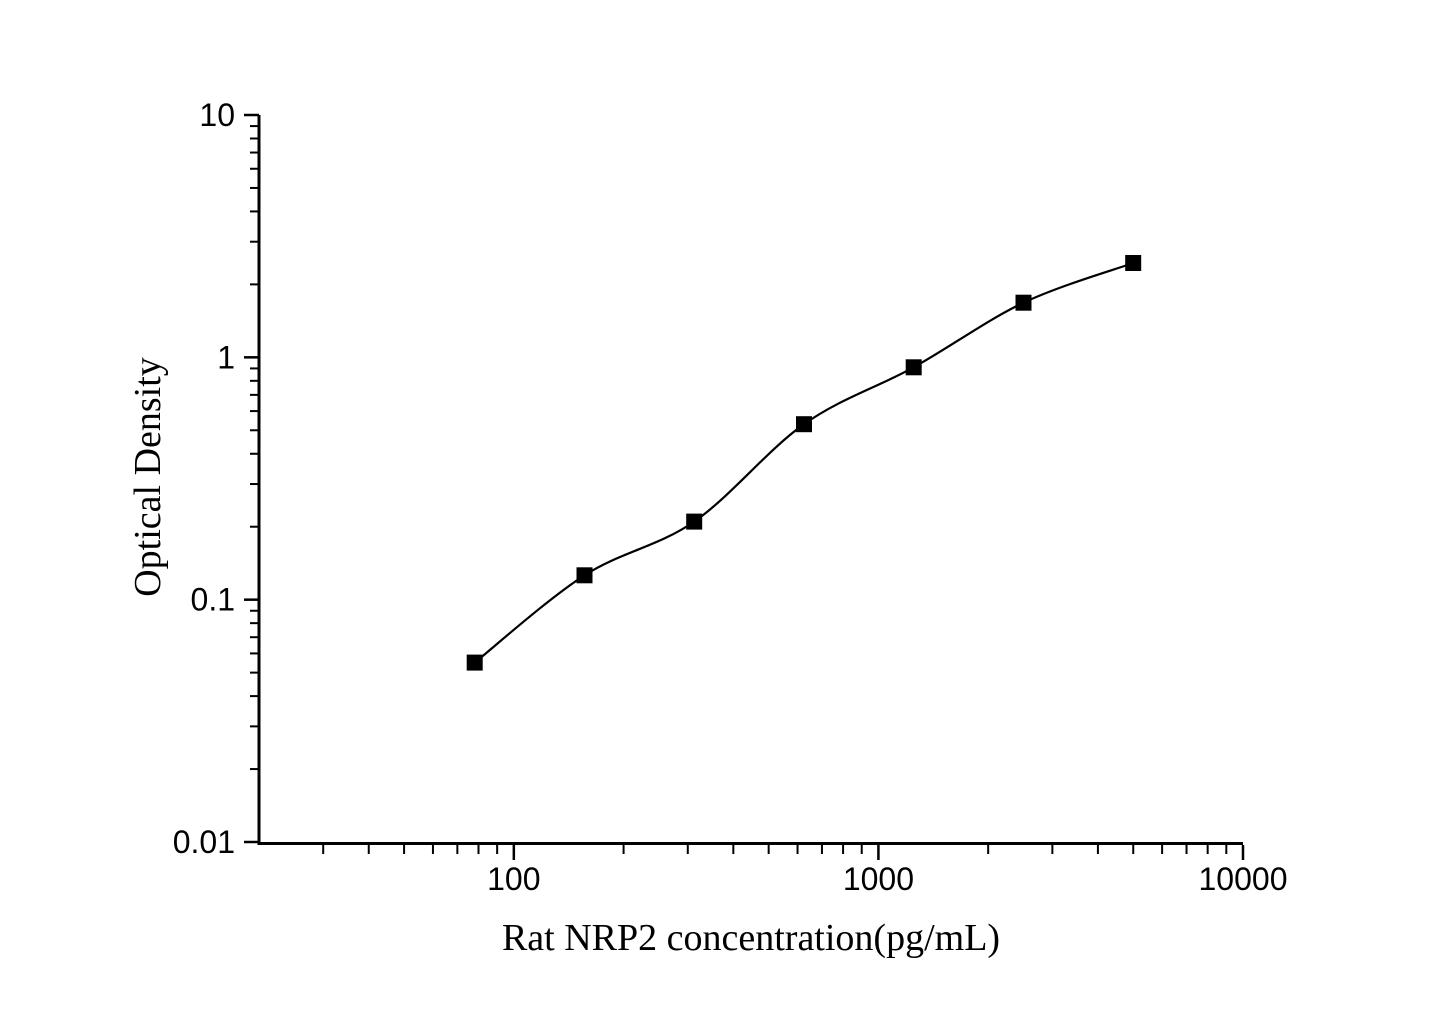 The image size is (1445, 1009). Describe the element at coordinates (148, 477) in the screenshot. I see `y-axis-title: Optical Density` at that location.